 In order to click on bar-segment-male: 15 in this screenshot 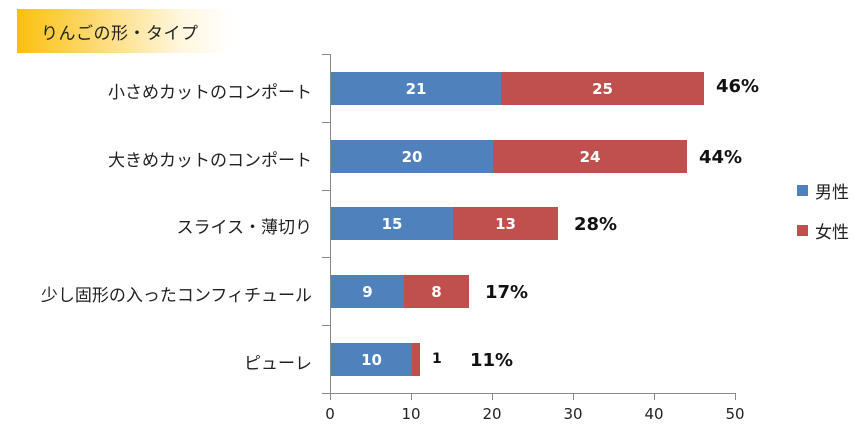, I will do `click(392, 223)`.